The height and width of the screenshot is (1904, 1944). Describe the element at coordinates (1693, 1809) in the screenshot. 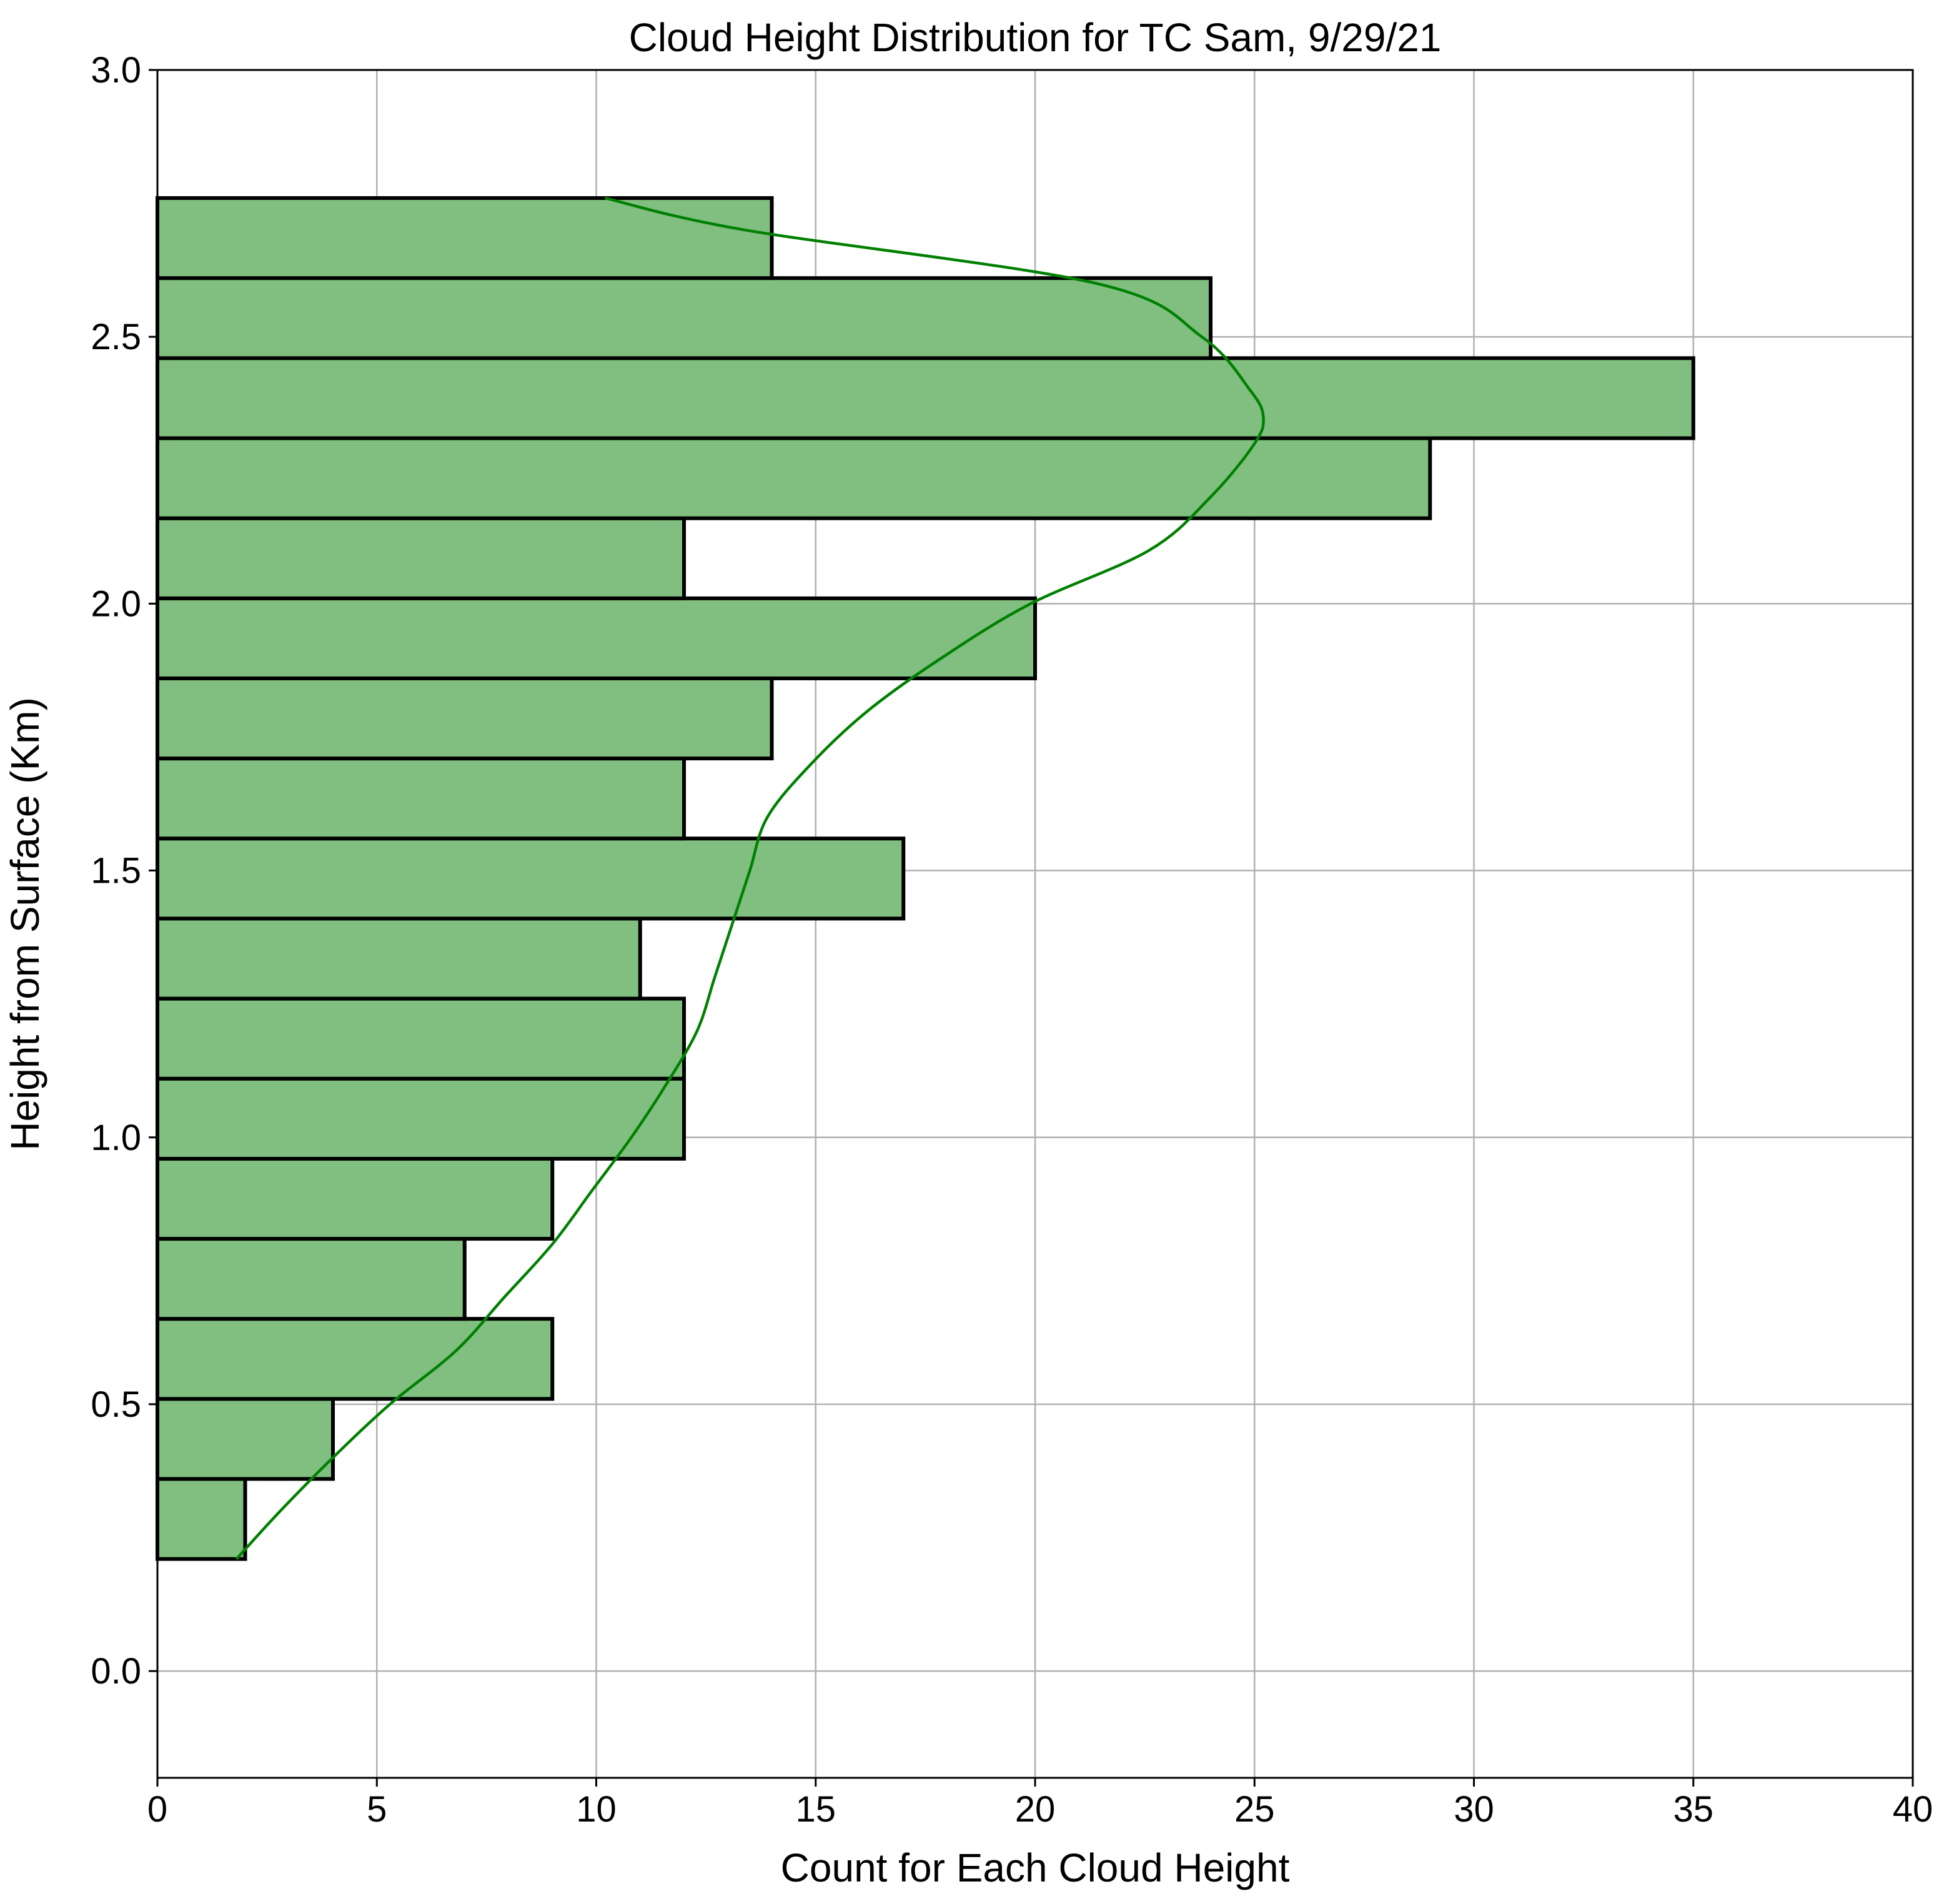

I see `x-tick-label: 35` at that location.